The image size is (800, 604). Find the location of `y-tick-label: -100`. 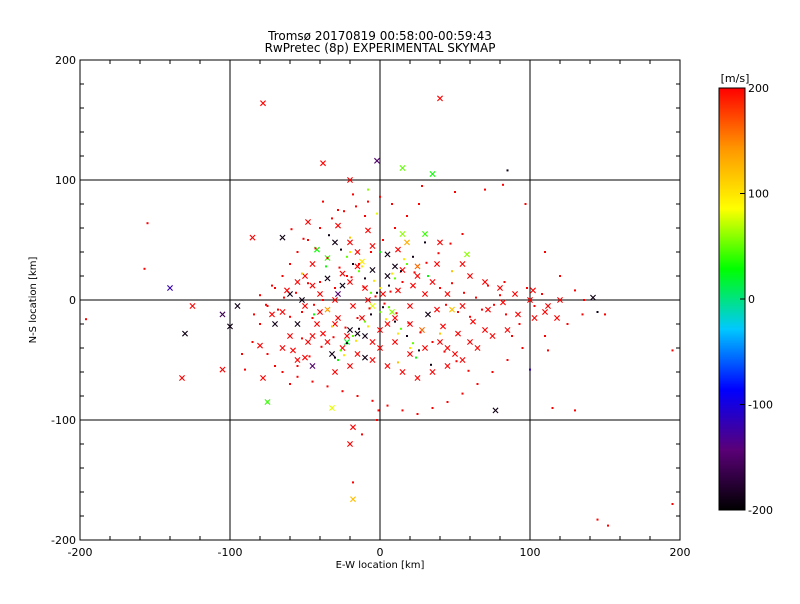

y-tick-label: -100 is located at coordinates (63, 420).